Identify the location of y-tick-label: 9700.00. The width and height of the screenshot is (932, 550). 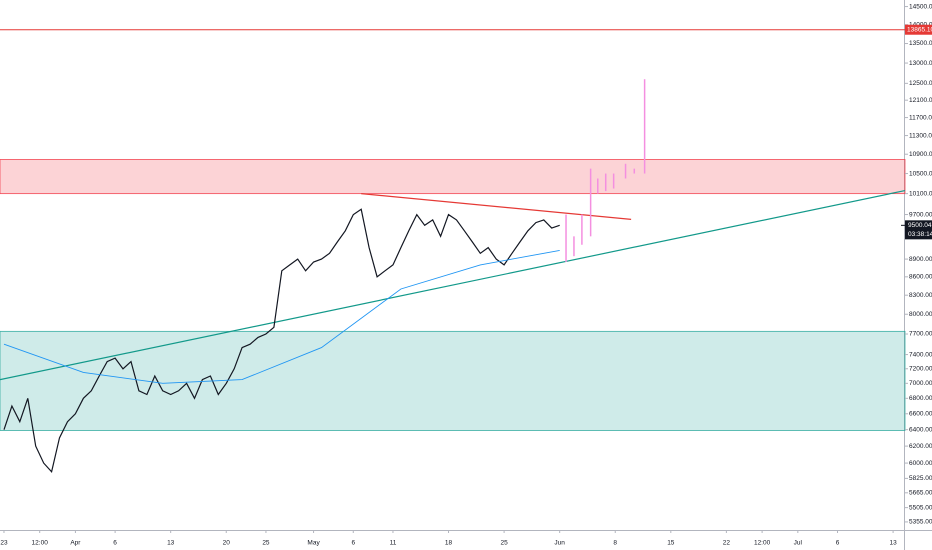
(920, 214).